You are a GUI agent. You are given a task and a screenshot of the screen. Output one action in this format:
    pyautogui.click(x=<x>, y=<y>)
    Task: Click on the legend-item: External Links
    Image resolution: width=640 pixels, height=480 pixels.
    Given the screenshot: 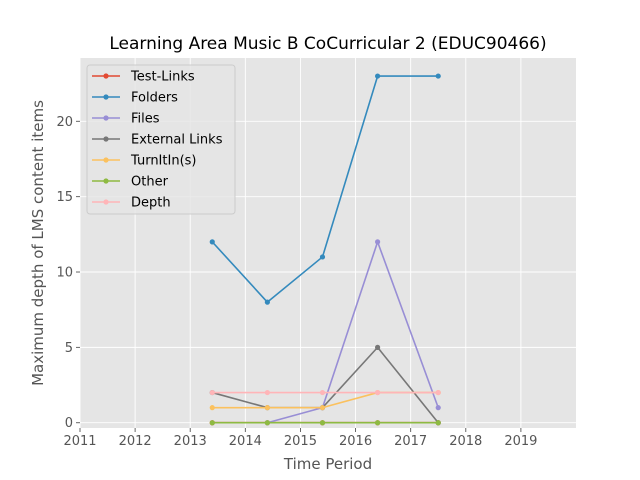 What is the action you would take?
    pyautogui.click(x=157, y=140)
    